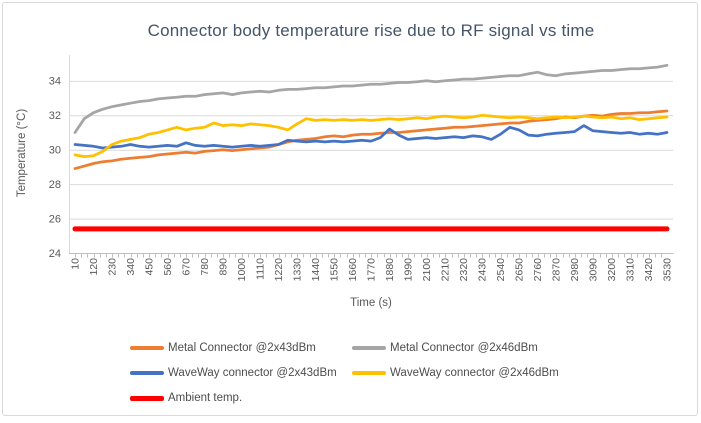 This screenshot has width=701, height=423. I want to click on y-tick-label: 32, so click(55, 116).